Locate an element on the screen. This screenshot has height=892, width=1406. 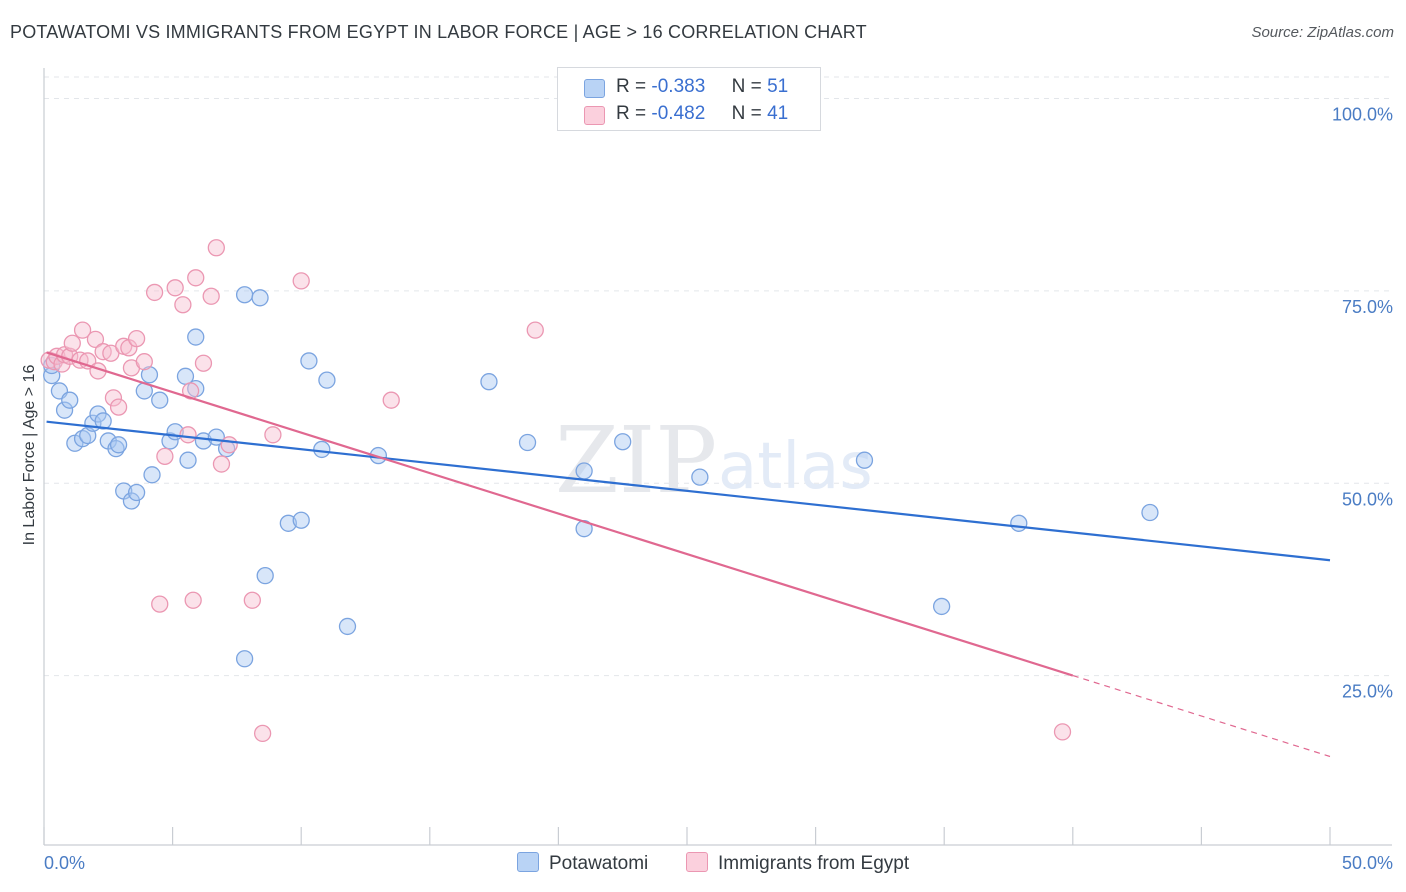
trend-line-potawatomi is located at coordinates (688, 491).